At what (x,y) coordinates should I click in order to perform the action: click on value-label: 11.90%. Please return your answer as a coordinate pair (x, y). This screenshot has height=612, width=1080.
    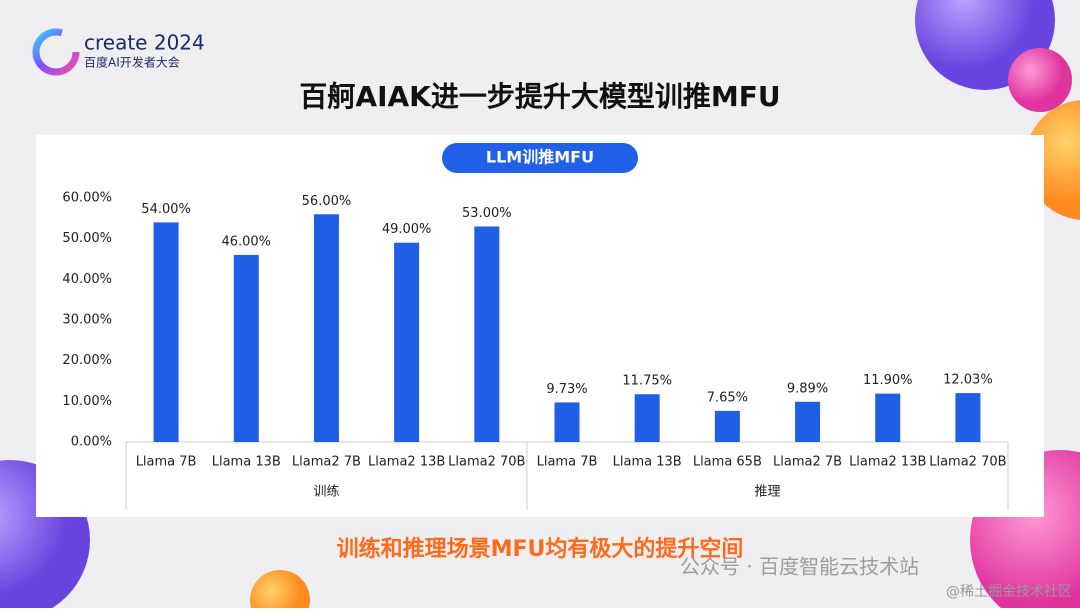
    Looking at the image, I should click on (888, 380).